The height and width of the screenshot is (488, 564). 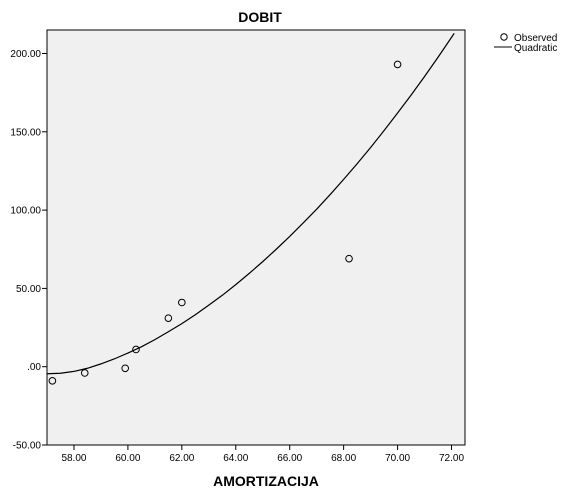 I want to click on chart-title: DOBIT, so click(x=260, y=17).